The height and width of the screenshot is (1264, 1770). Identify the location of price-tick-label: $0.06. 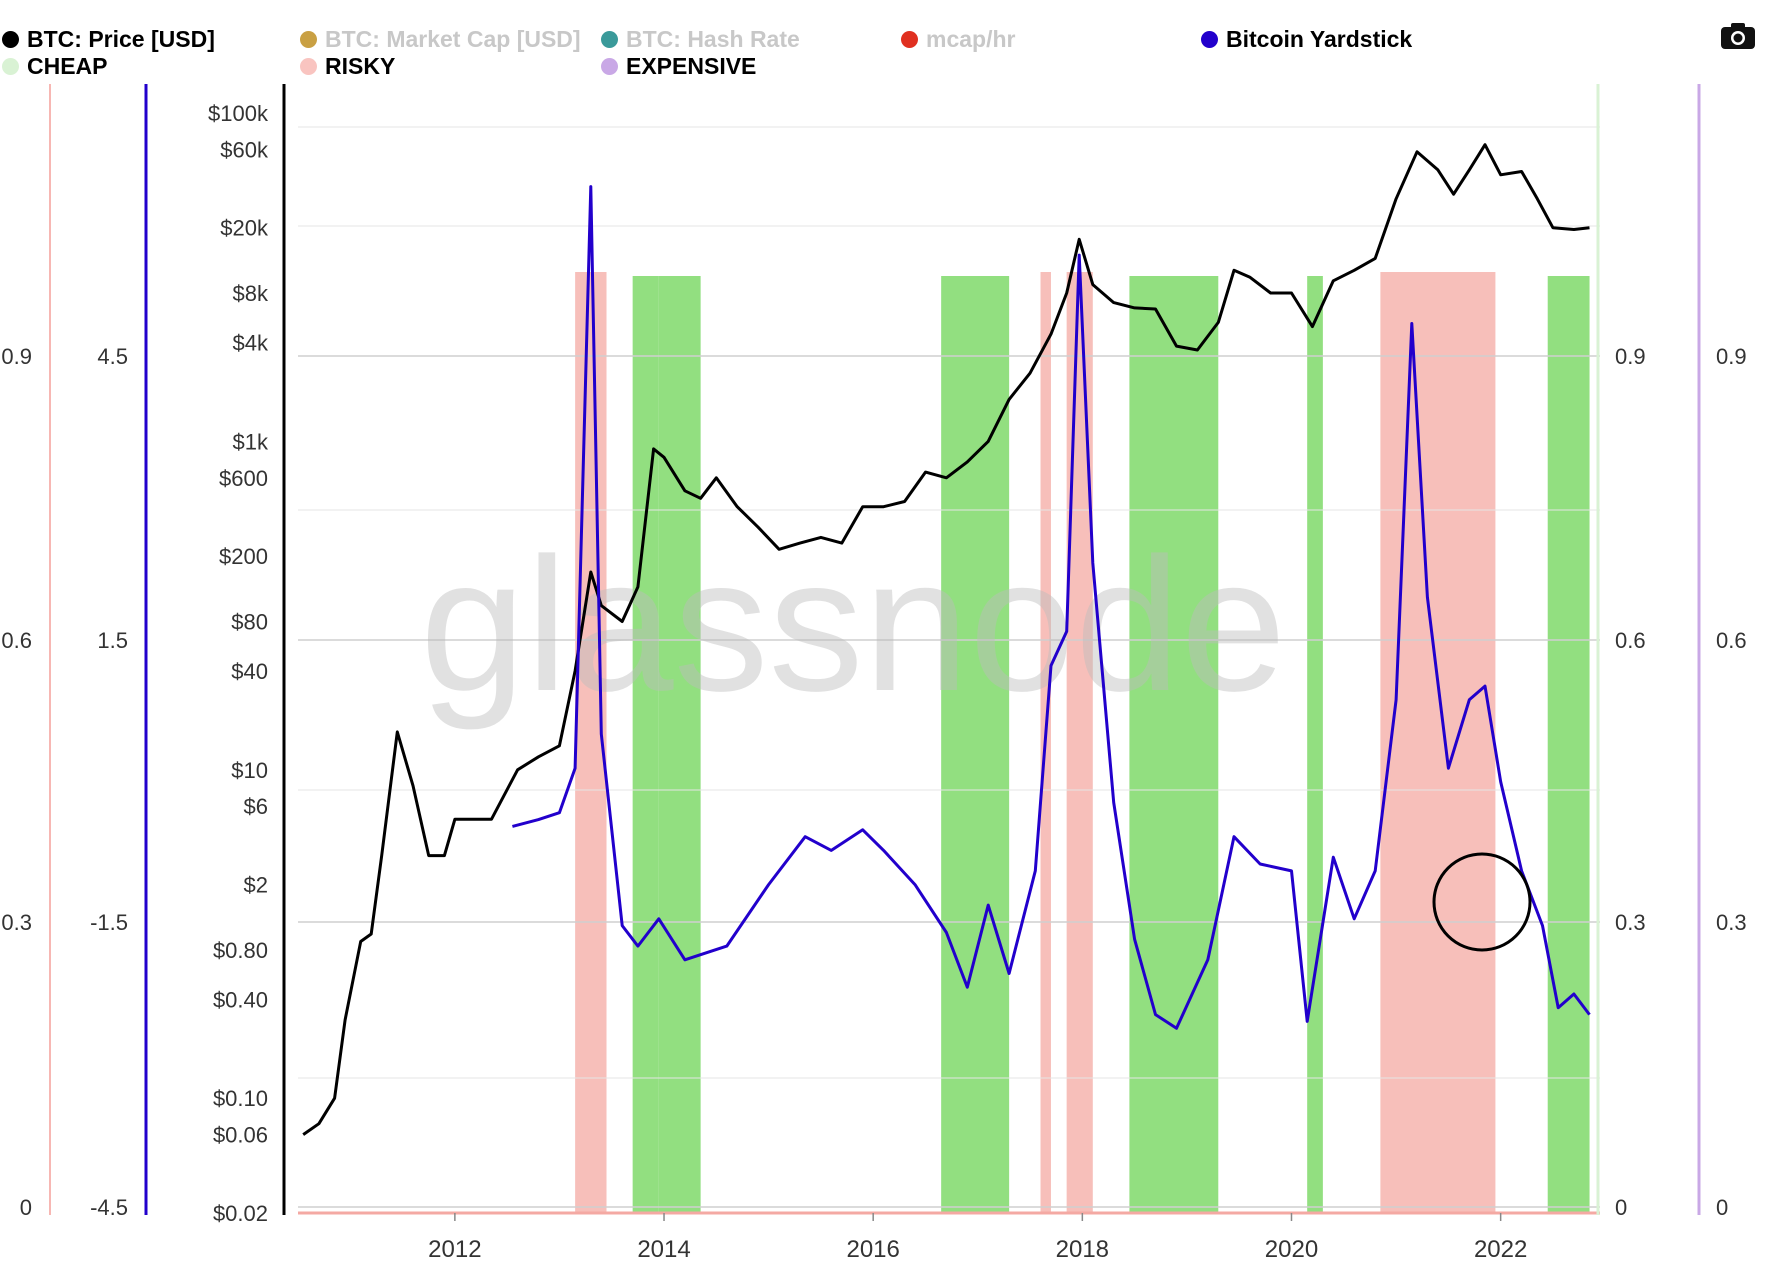
(240, 1135).